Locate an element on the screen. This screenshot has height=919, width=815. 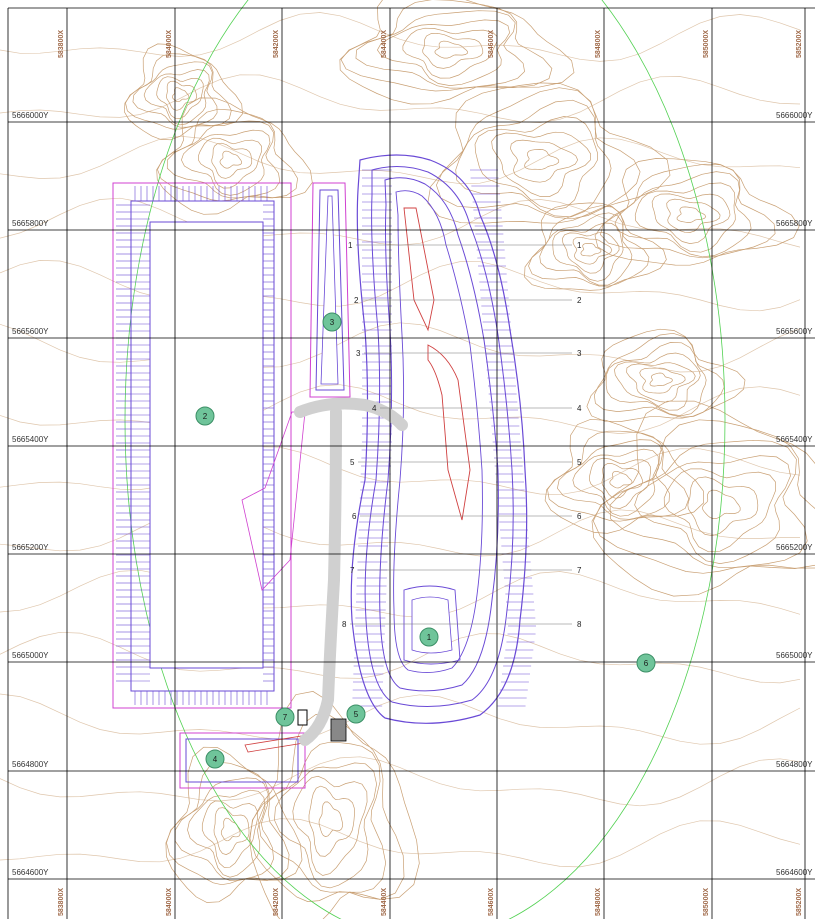
northing-label-left: 5665400Y is located at coordinates (30, 439).